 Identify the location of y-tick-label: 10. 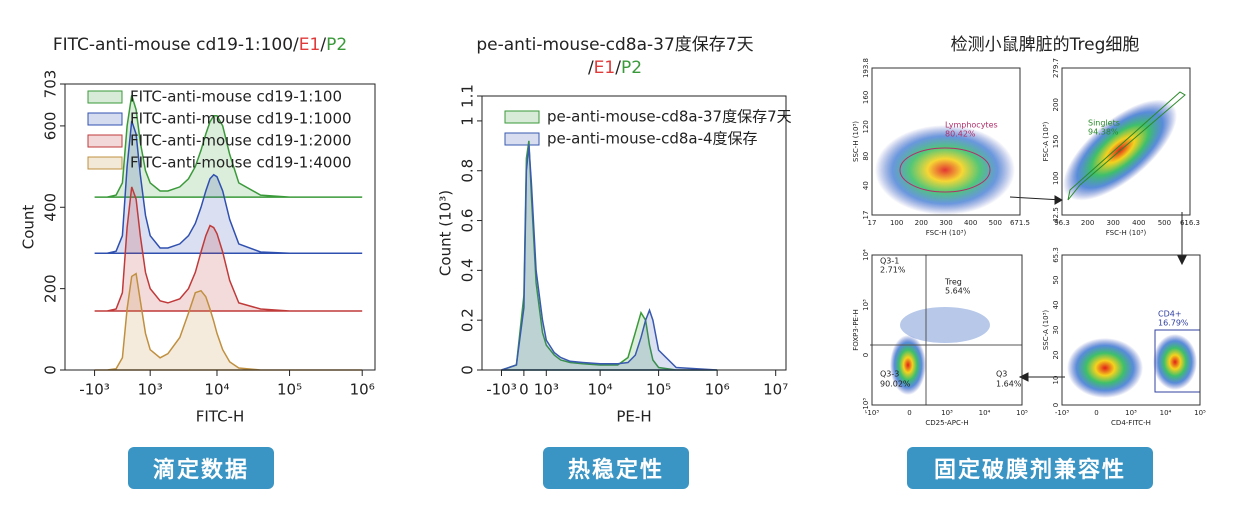
(1056, 380).